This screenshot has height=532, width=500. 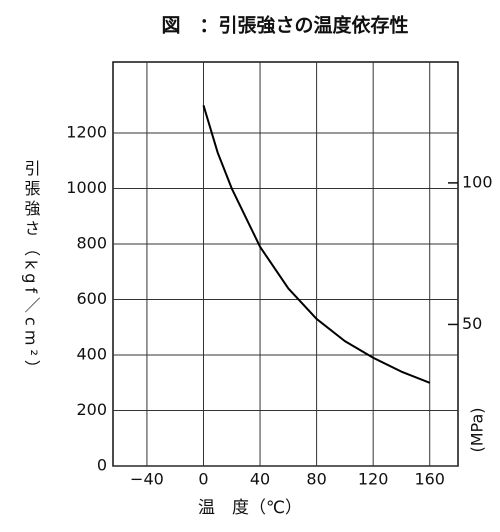 What do you see at coordinates (91, 354) in the screenshot?
I see `y-tick-label: 400` at bounding box center [91, 354].